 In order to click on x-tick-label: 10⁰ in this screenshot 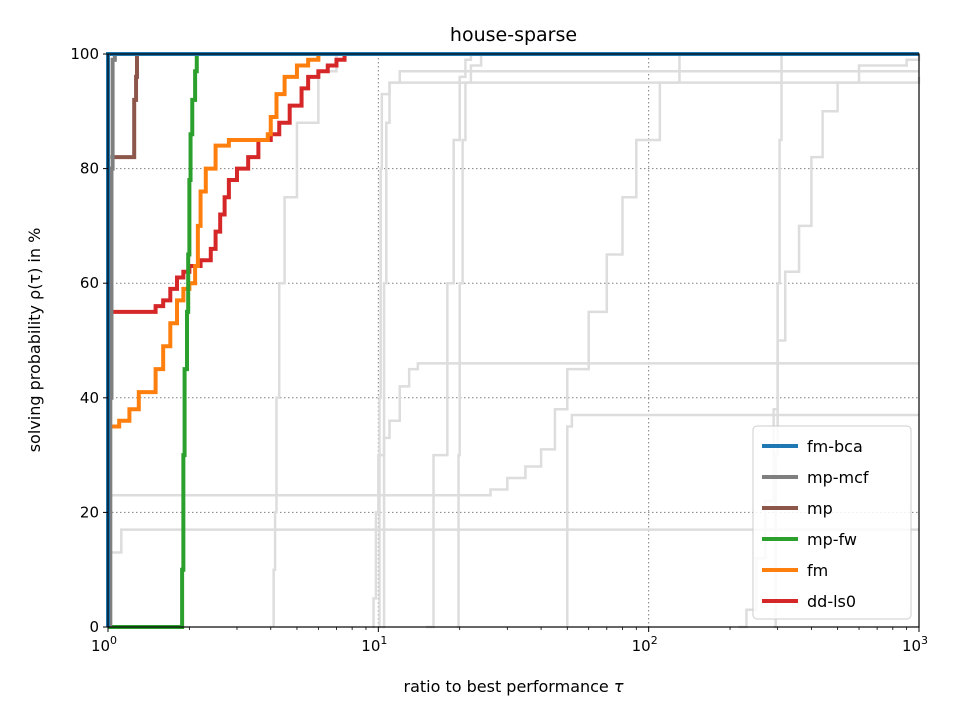, I will do `click(104, 644)`.